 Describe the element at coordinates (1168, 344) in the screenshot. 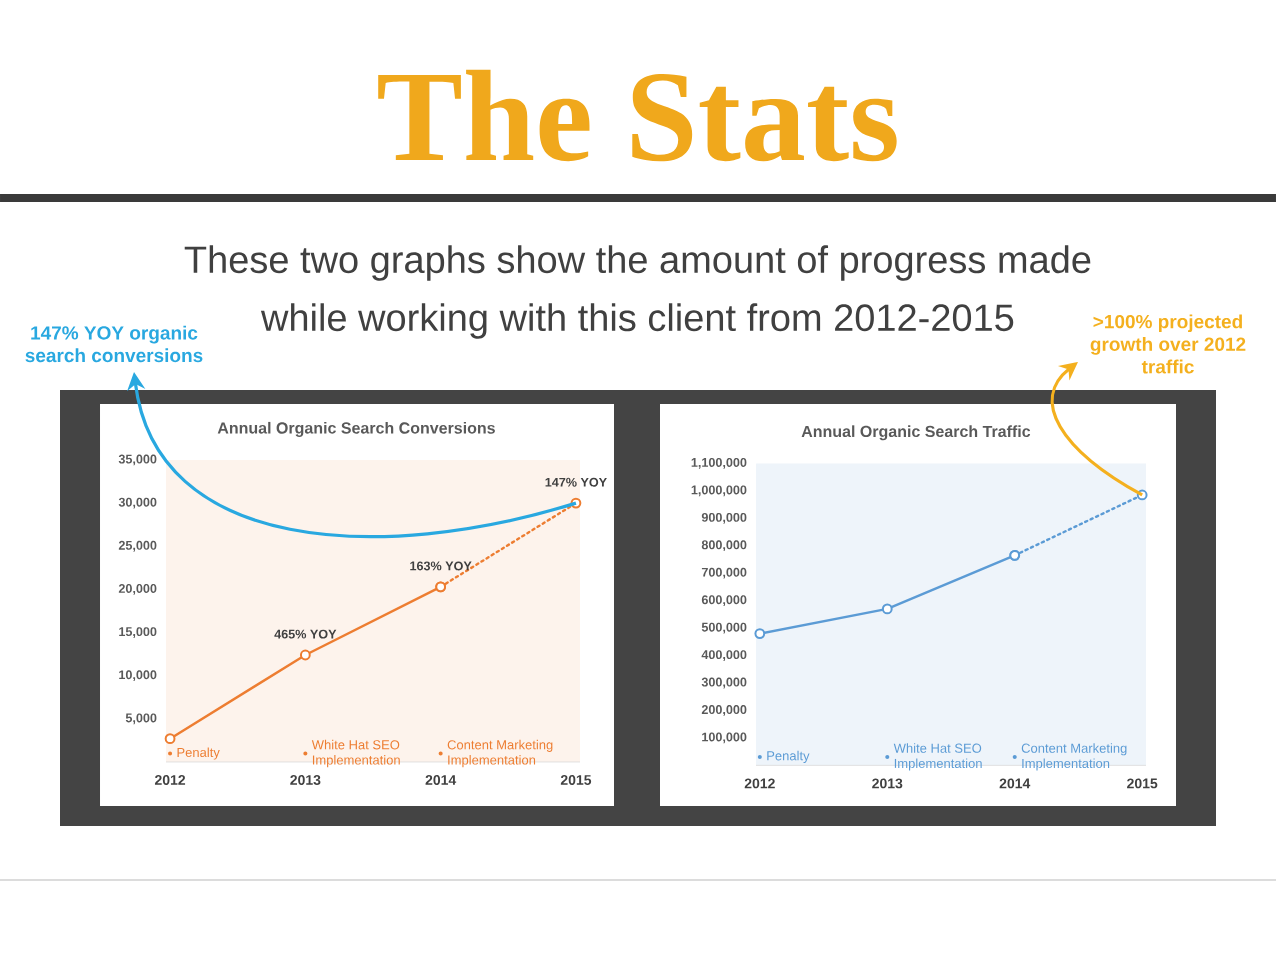

I see `text: >100% projected growth over 2012 traffic` at that location.